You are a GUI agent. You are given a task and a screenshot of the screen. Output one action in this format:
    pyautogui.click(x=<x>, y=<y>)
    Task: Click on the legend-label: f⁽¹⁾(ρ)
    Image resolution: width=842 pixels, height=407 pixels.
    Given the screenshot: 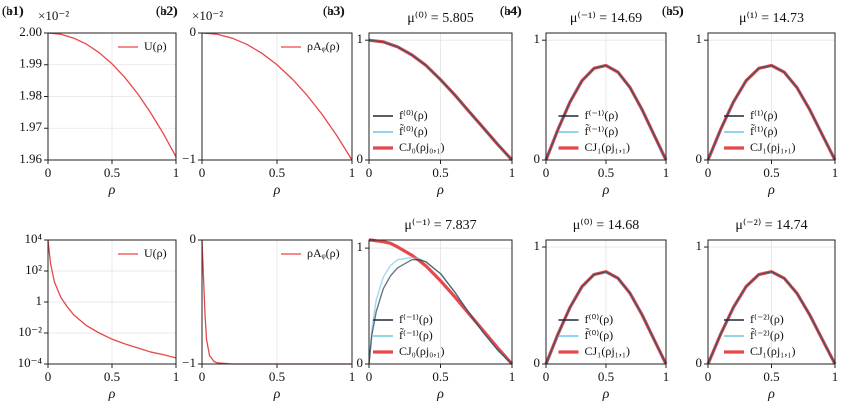 What is the action you would take?
    pyautogui.click(x=763, y=115)
    